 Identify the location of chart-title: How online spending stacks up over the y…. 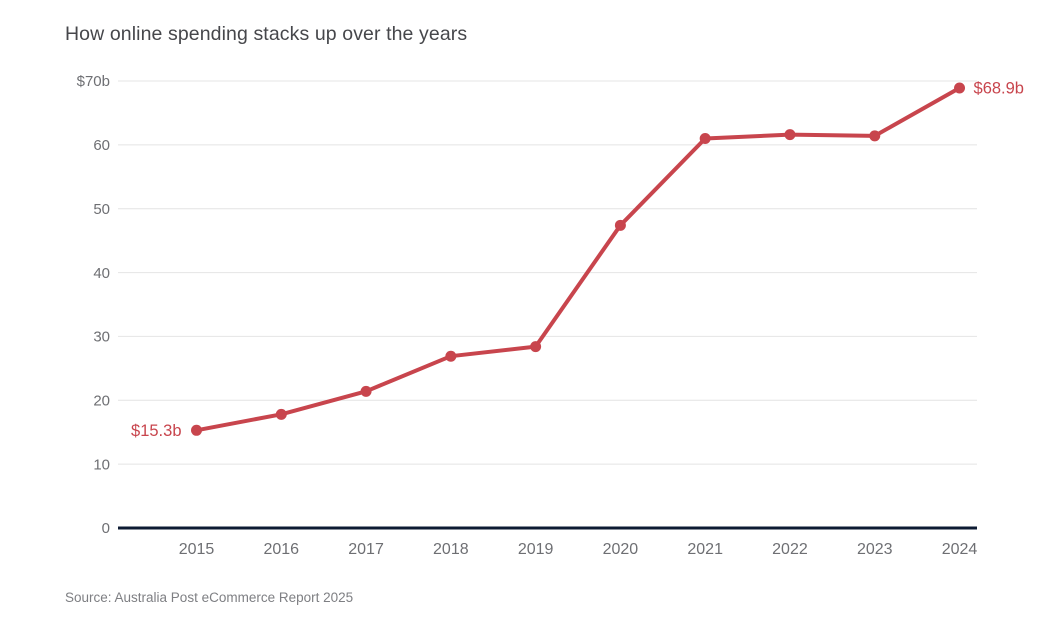
(266, 34).